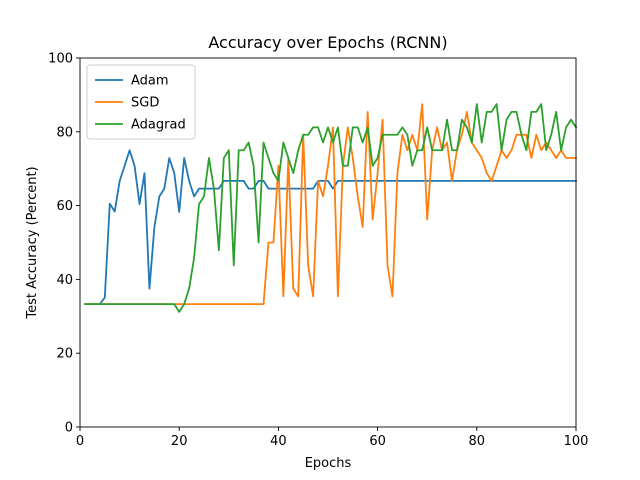 The width and height of the screenshot is (640, 480). What do you see at coordinates (64, 132) in the screenshot?
I see `y-tick-label: 80` at bounding box center [64, 132].